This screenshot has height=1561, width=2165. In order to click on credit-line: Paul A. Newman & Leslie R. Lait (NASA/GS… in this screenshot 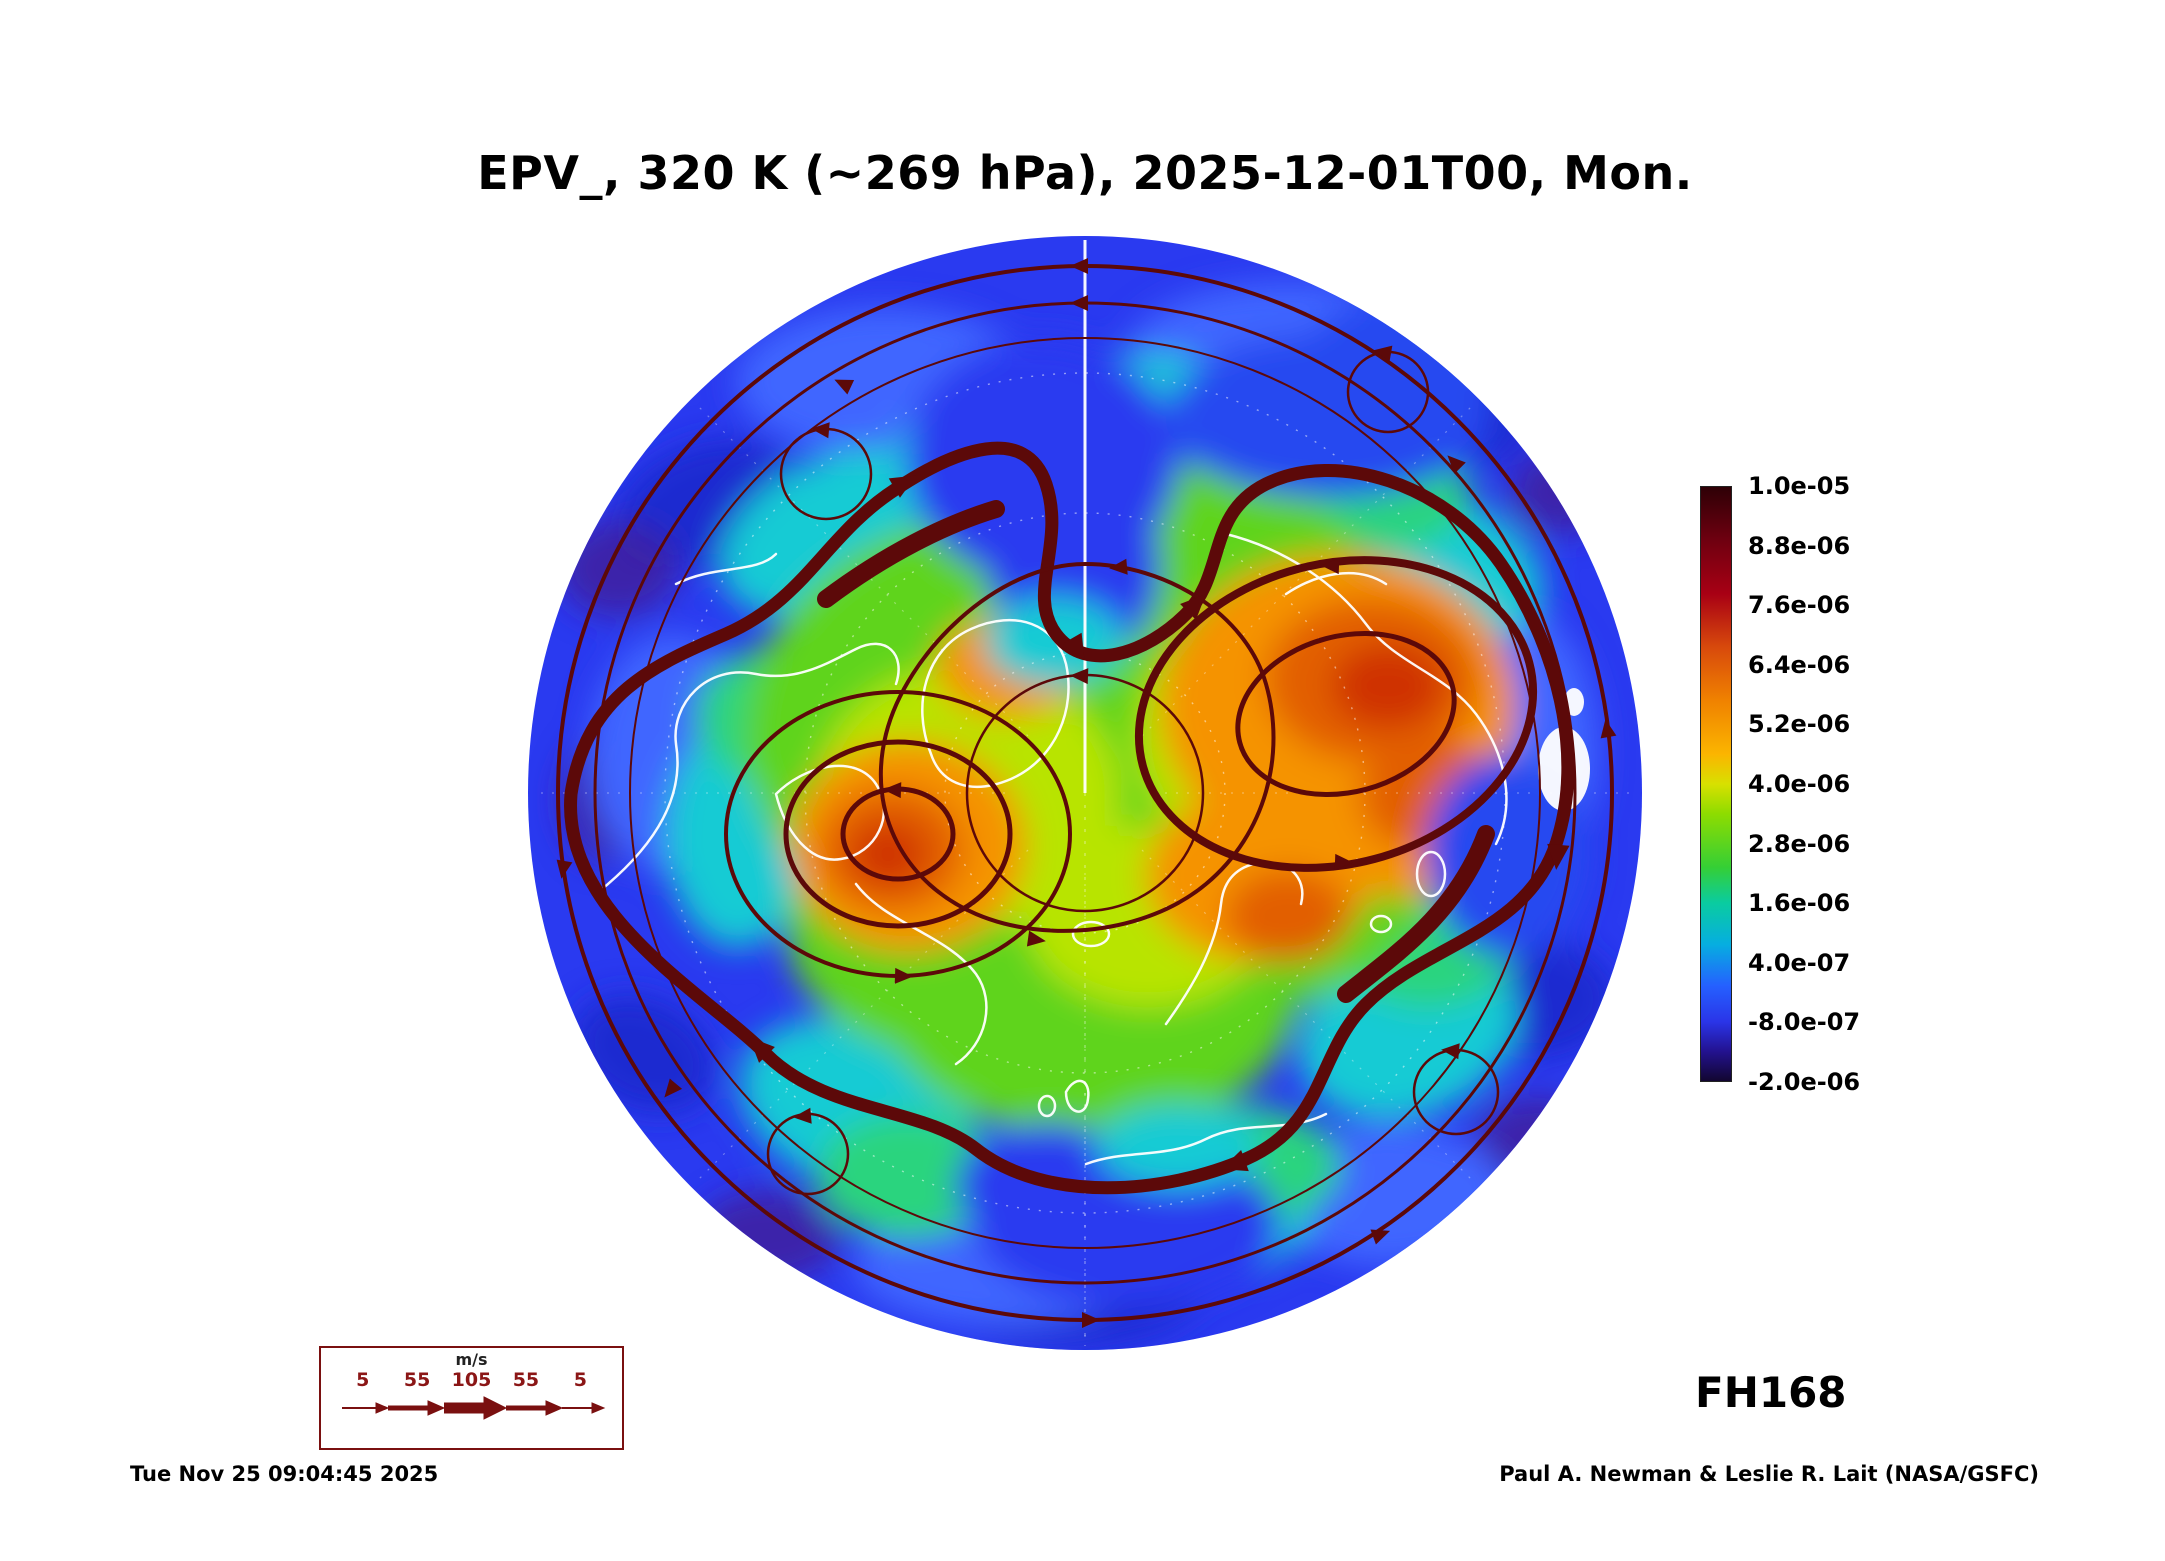, I will do `click(1769, 1474)`.